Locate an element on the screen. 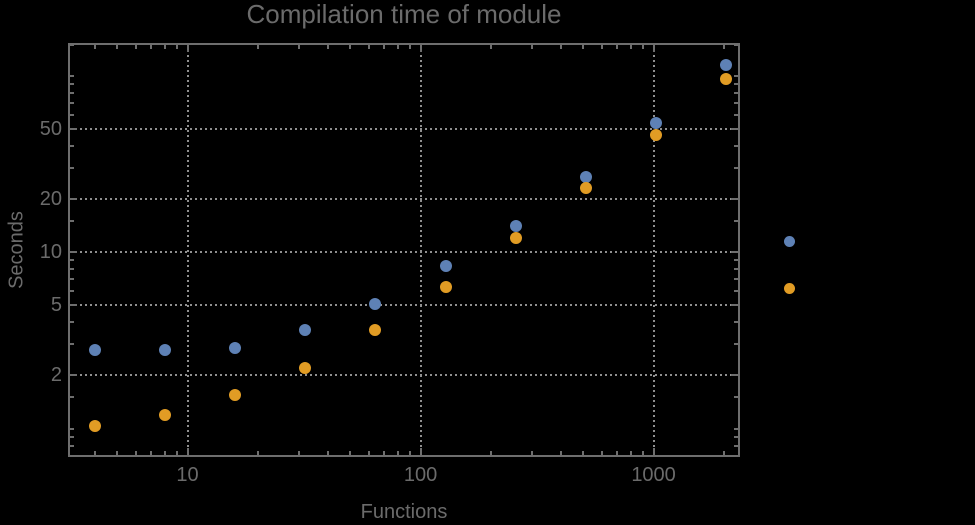 The image size is (975, 525). data-point-series-orange-x8 is located at coordinates (164, 414).